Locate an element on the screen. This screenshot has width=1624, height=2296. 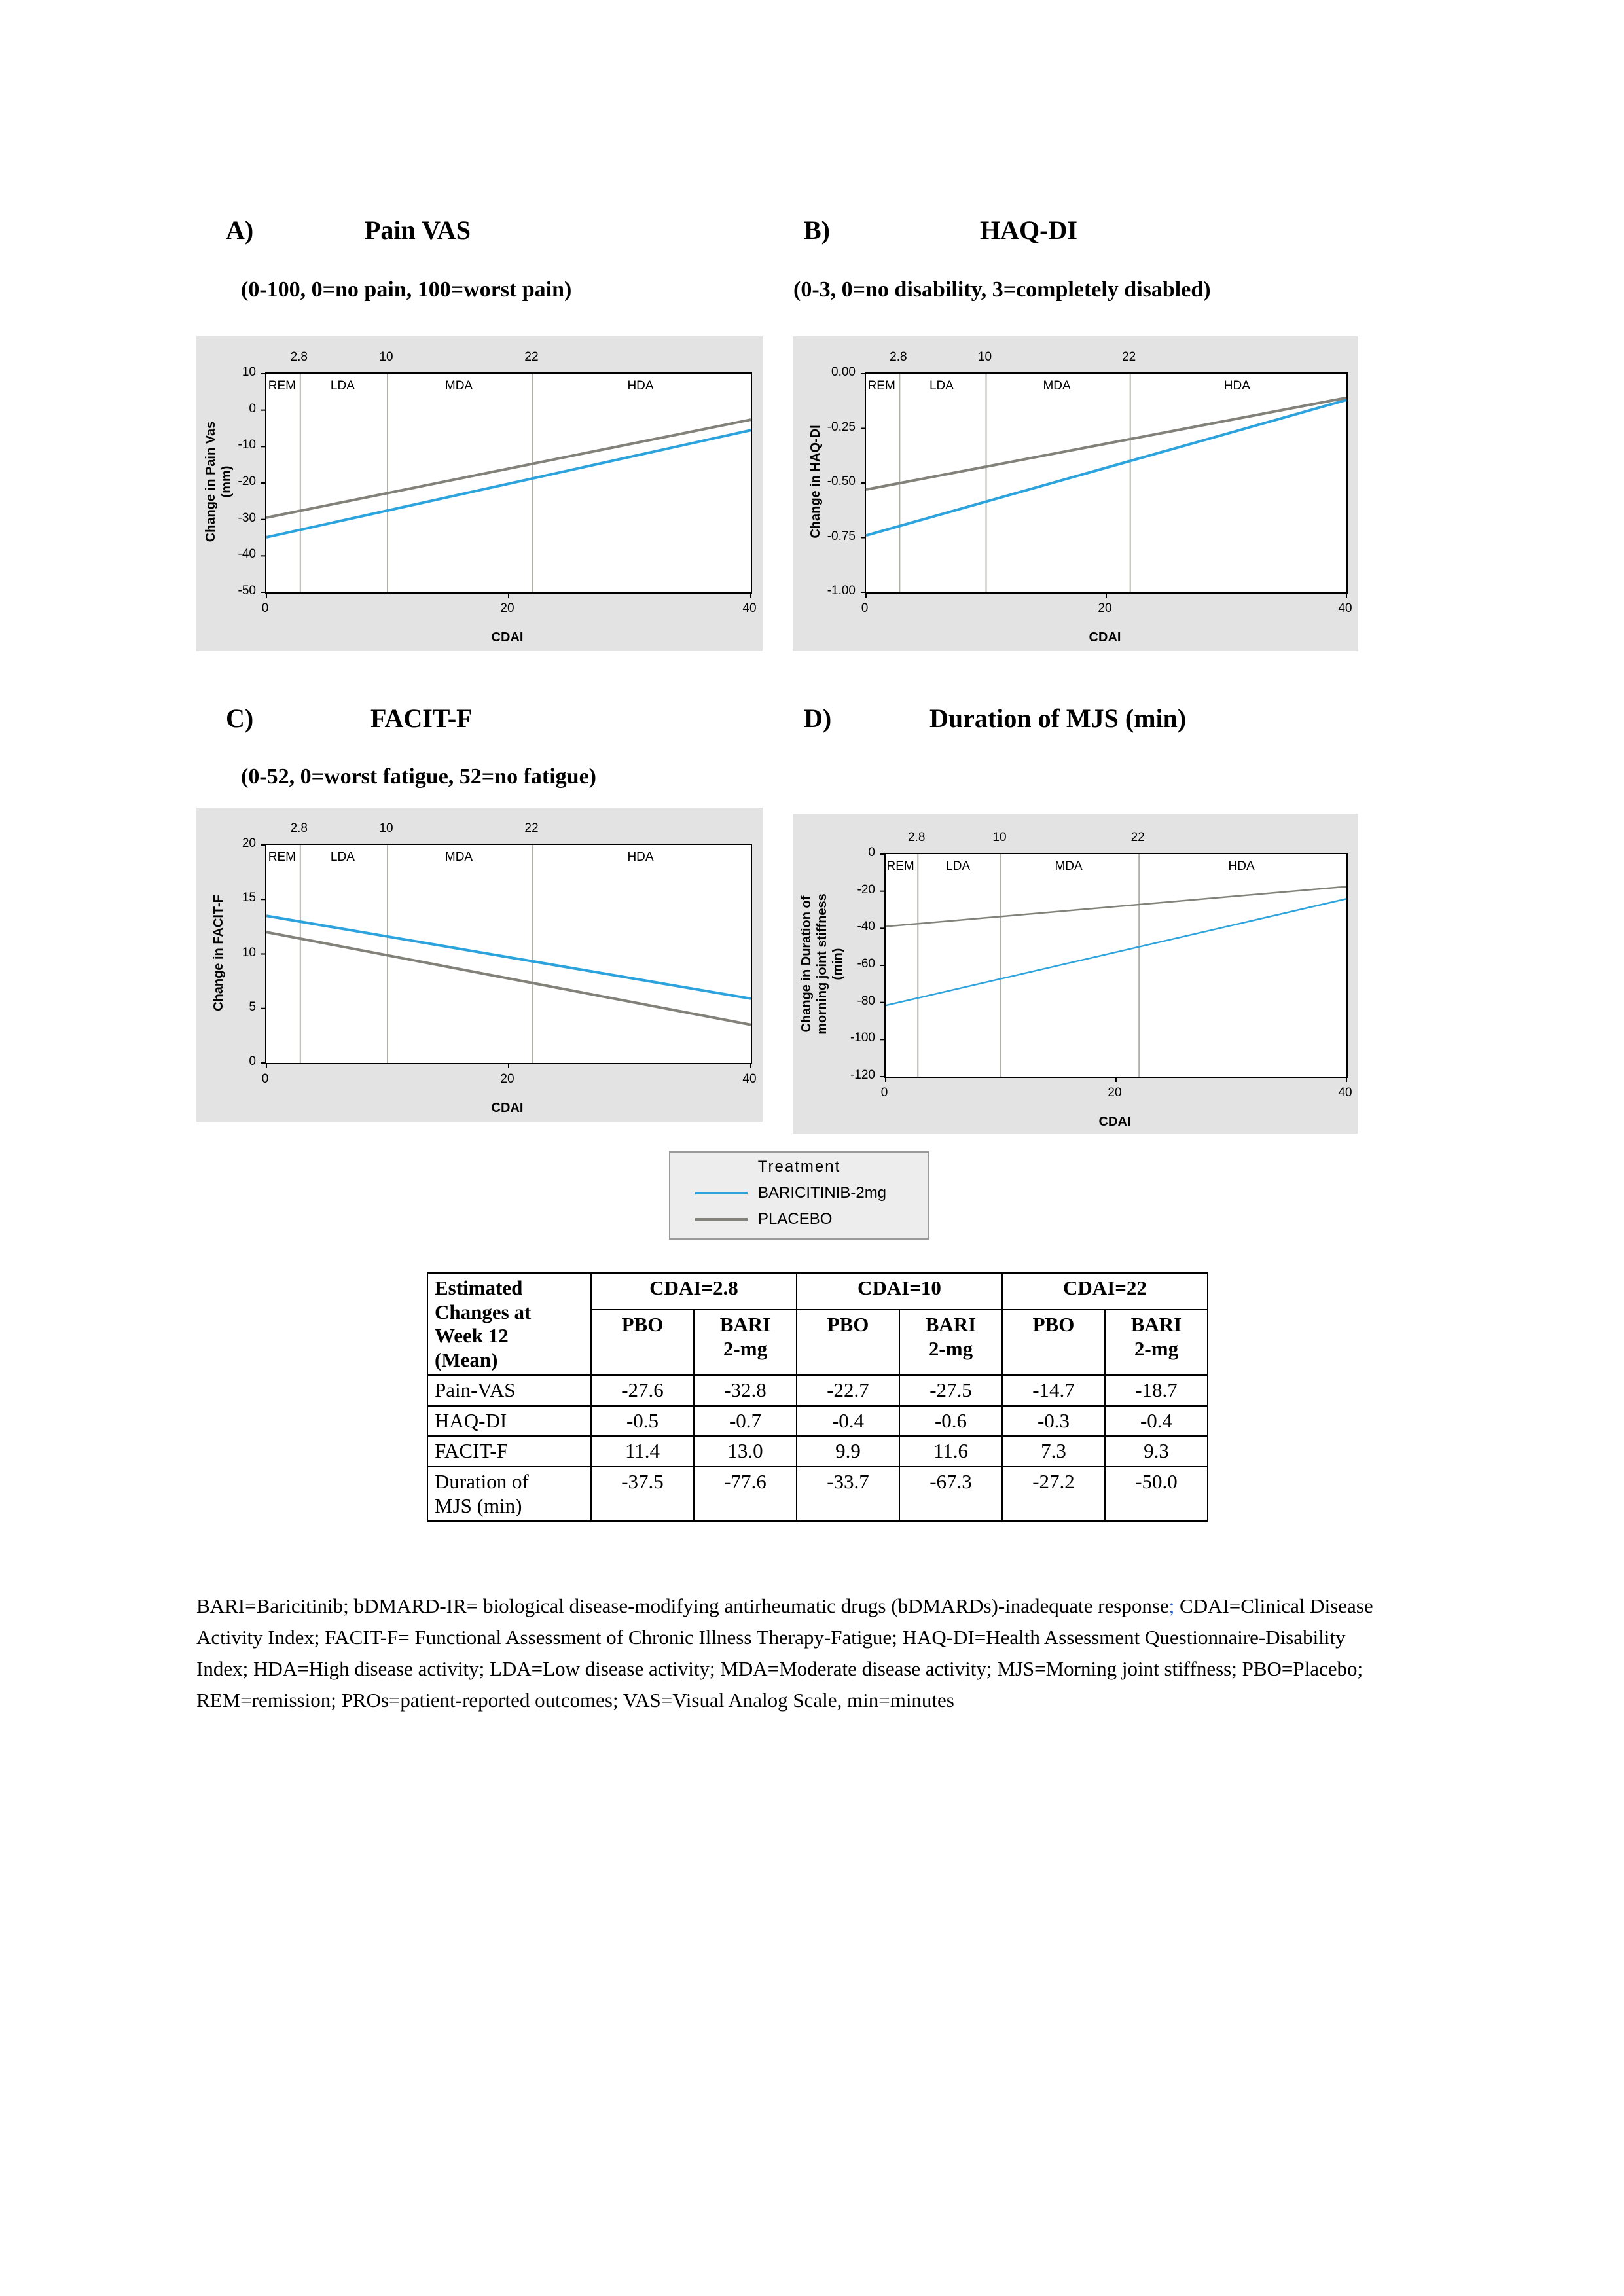
table-cell: 11.6 is located at coordinates (951, 1451).